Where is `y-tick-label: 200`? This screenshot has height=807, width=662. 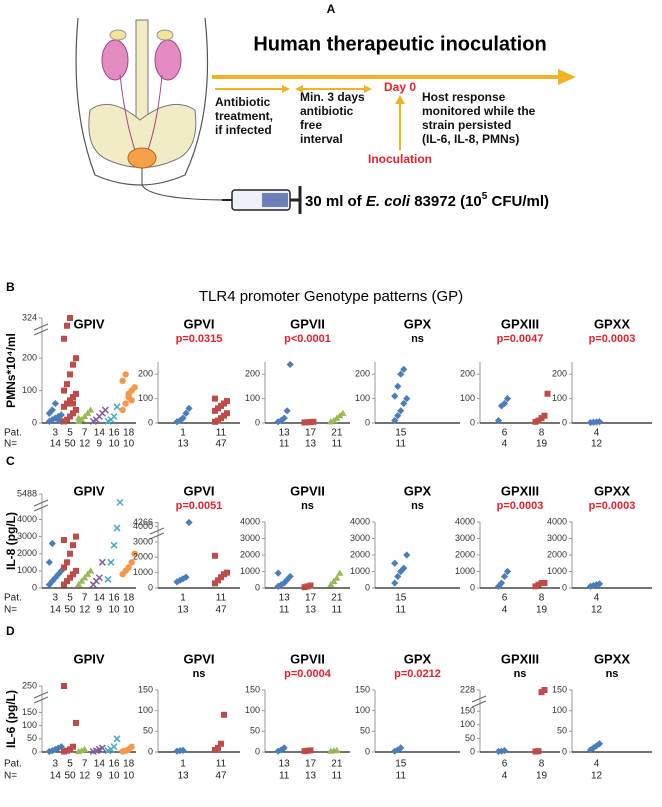
y-tick-label: 200 is located at coordinates (362, 374).